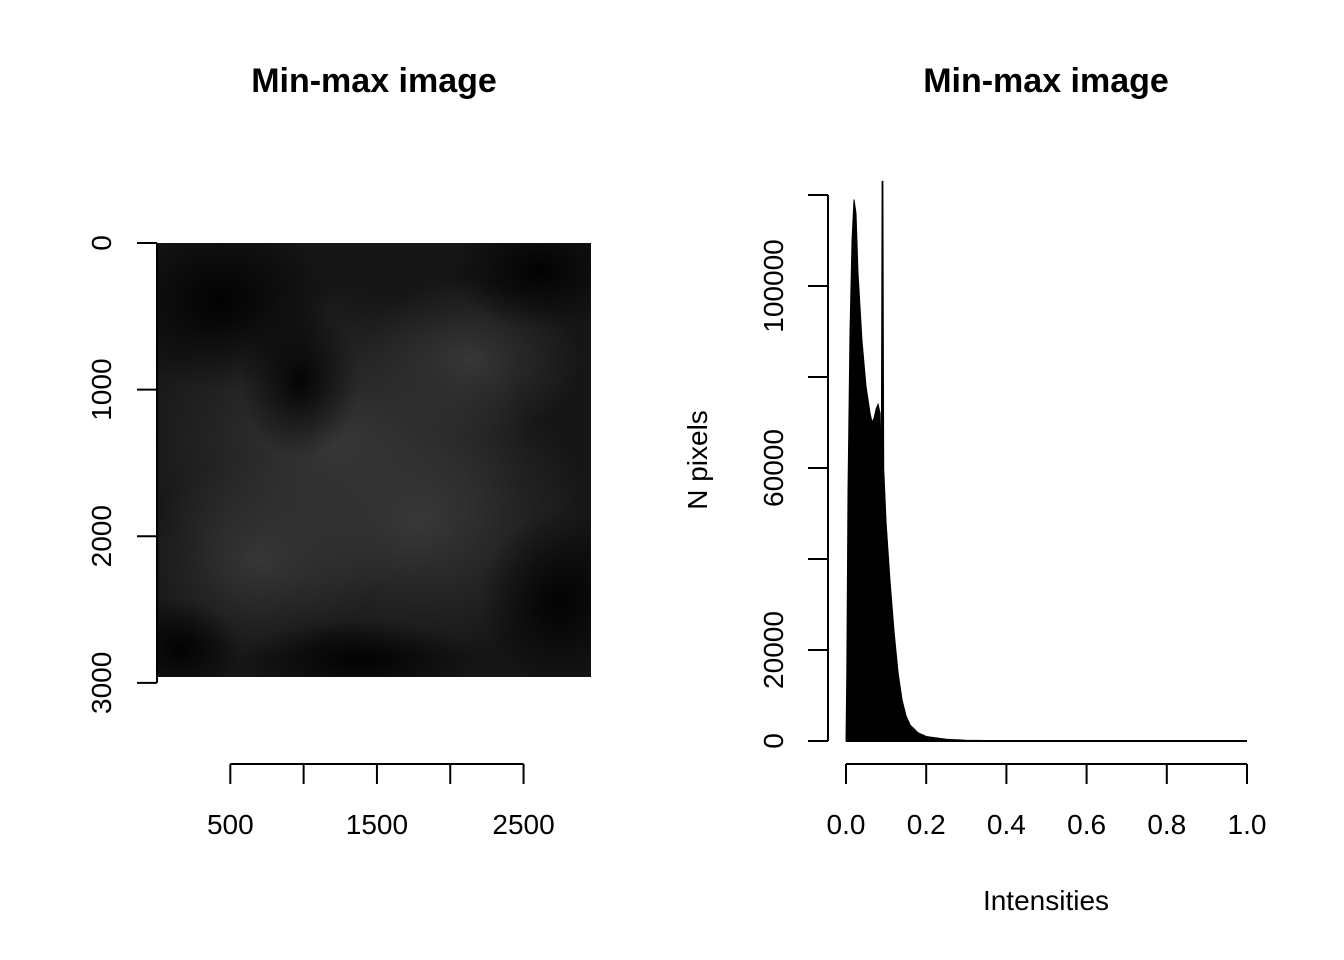 This screenshot has height=960, width=1344. Describe the element at coordinates (697, 460) in the screenshot. I see `y-axis-label: N pixels` at that location.